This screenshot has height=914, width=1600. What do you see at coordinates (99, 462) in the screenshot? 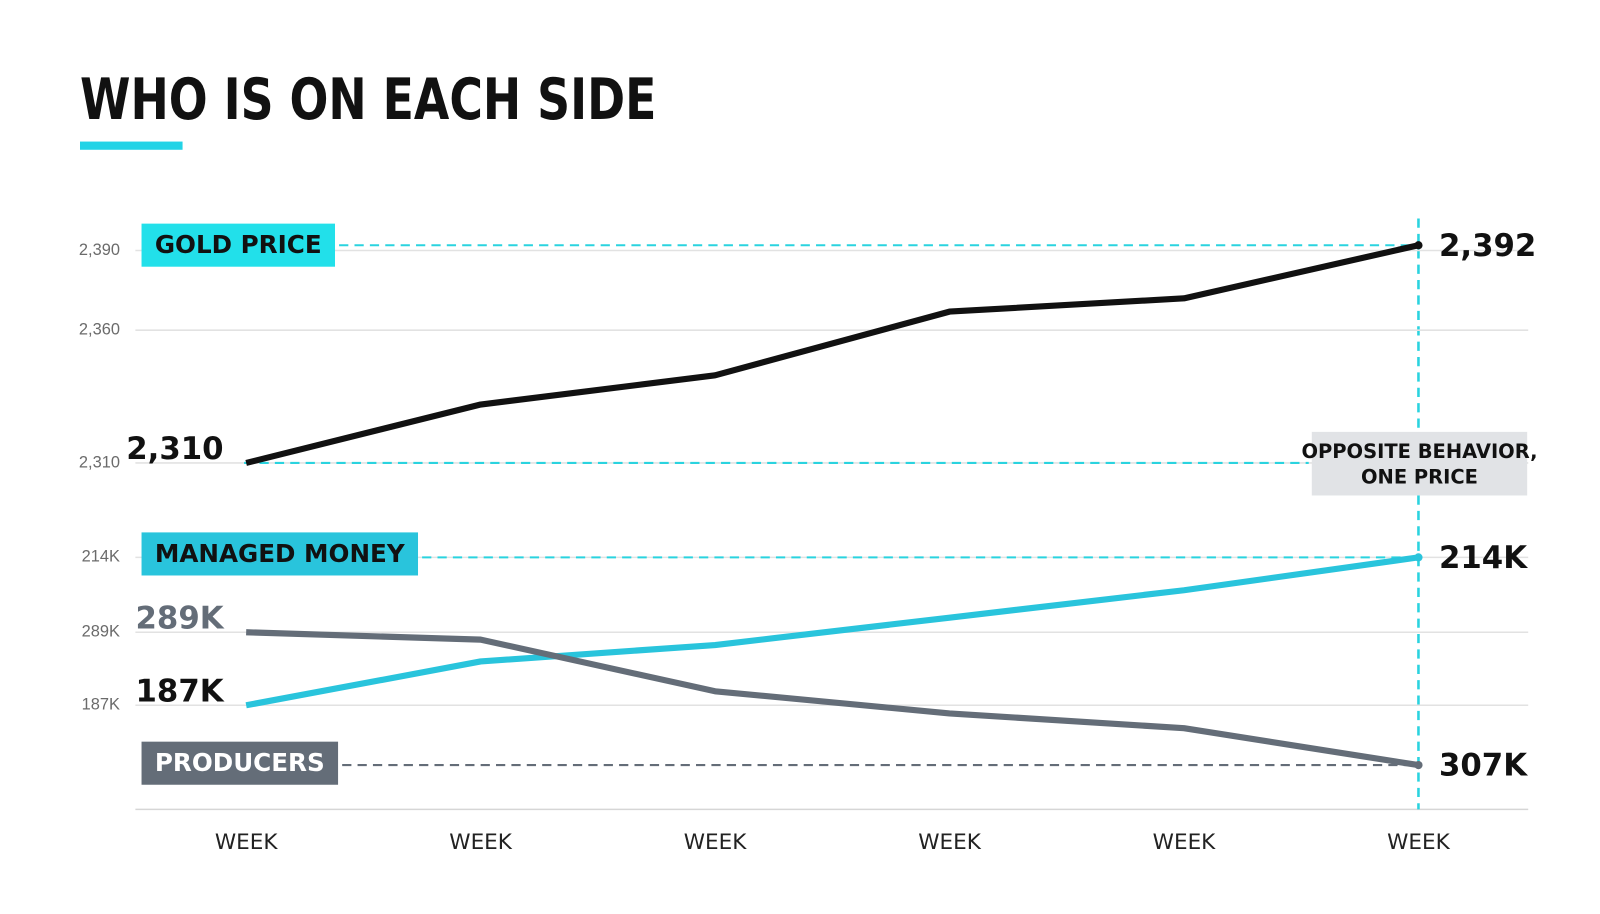
I see `y-tick-label: 2,310` at bounding box center [99, 462].